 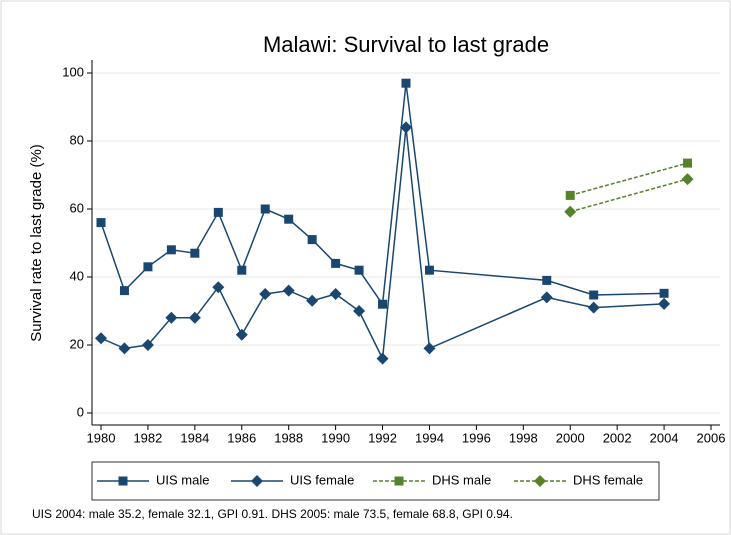 What do you see at coordinates (711, 437) in the screenshot?
I see `x-tick-label: 2006` at bounding box center [711, 437].